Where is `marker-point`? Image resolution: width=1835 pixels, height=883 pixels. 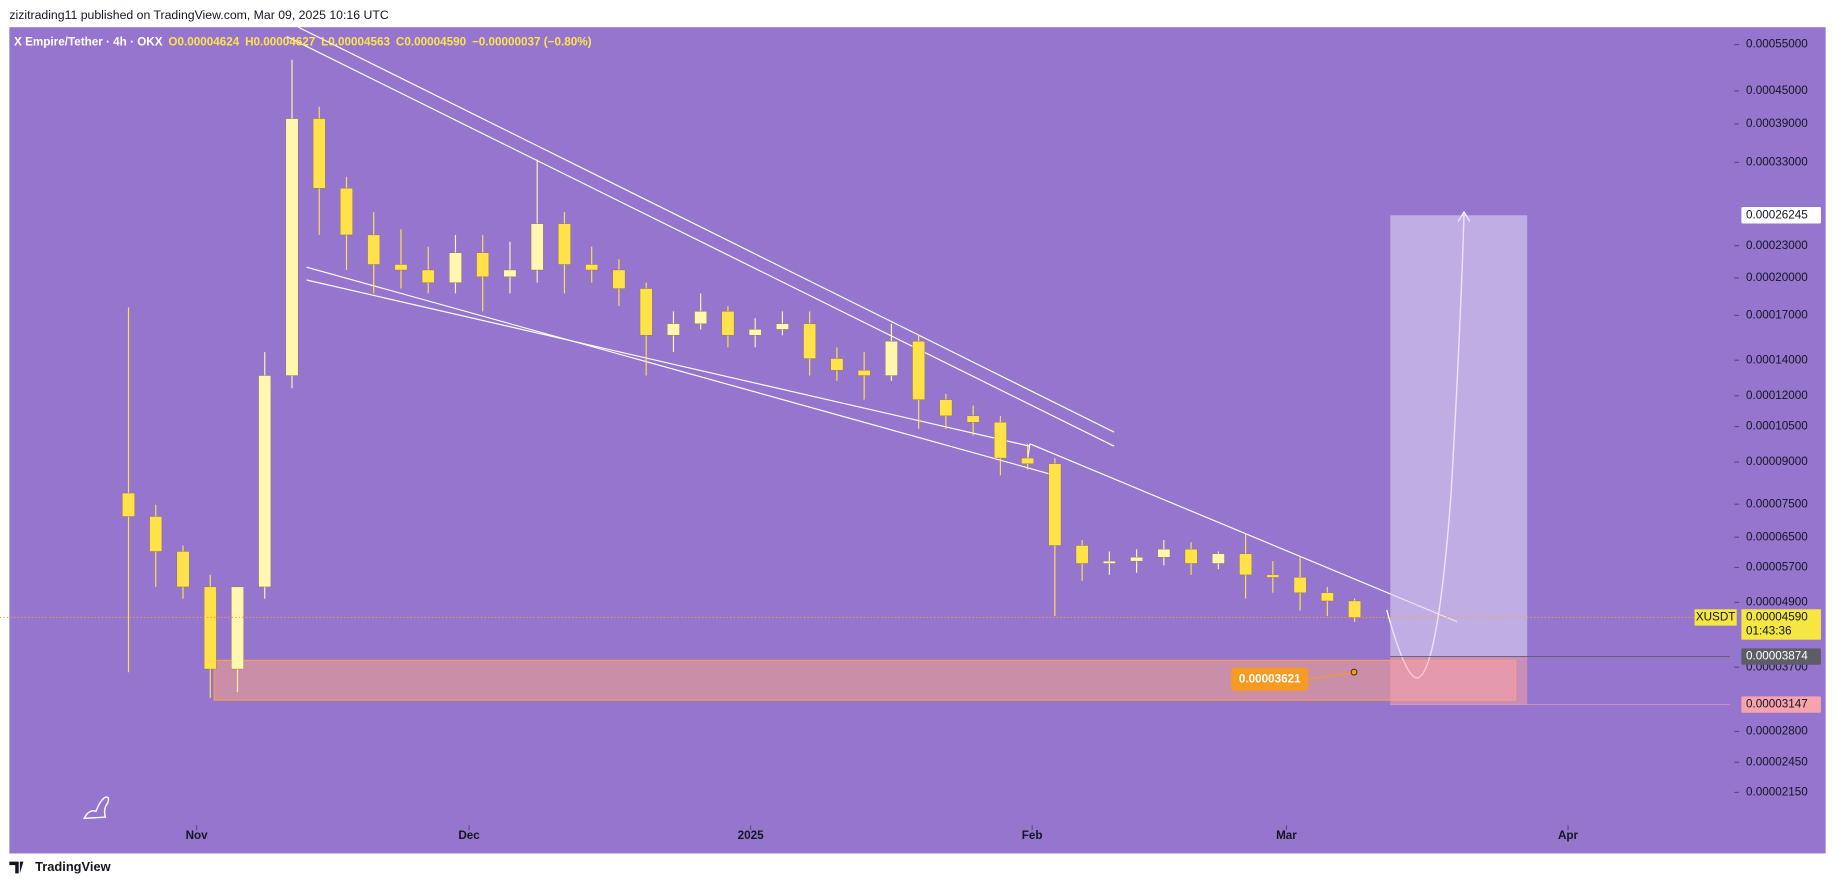 marker-point is located at coordinates (1354, 672).